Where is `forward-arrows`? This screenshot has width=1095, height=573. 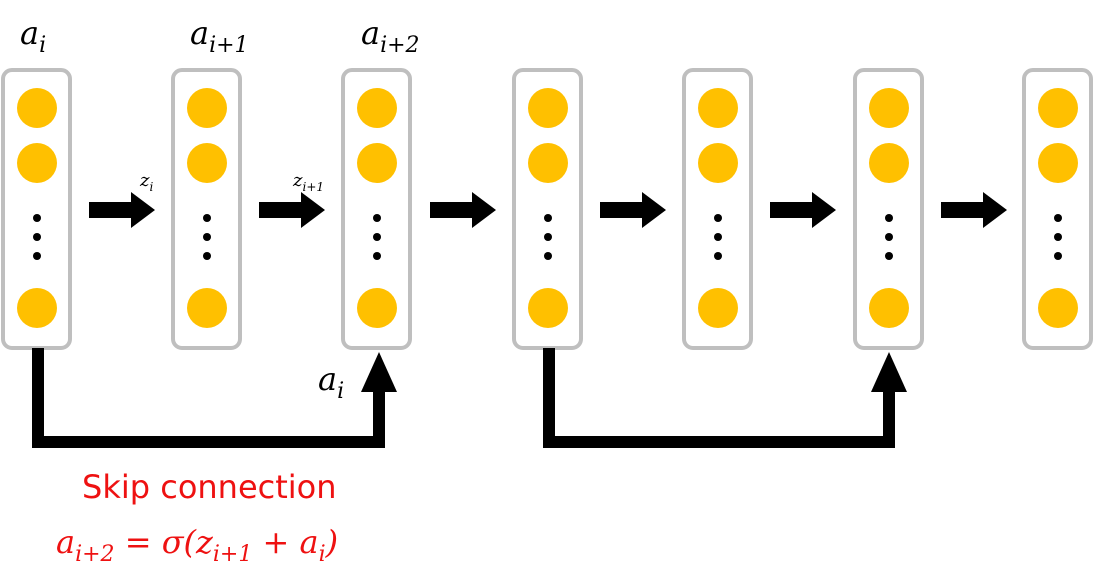 forward-arrows is located at coordinates (548, 210).